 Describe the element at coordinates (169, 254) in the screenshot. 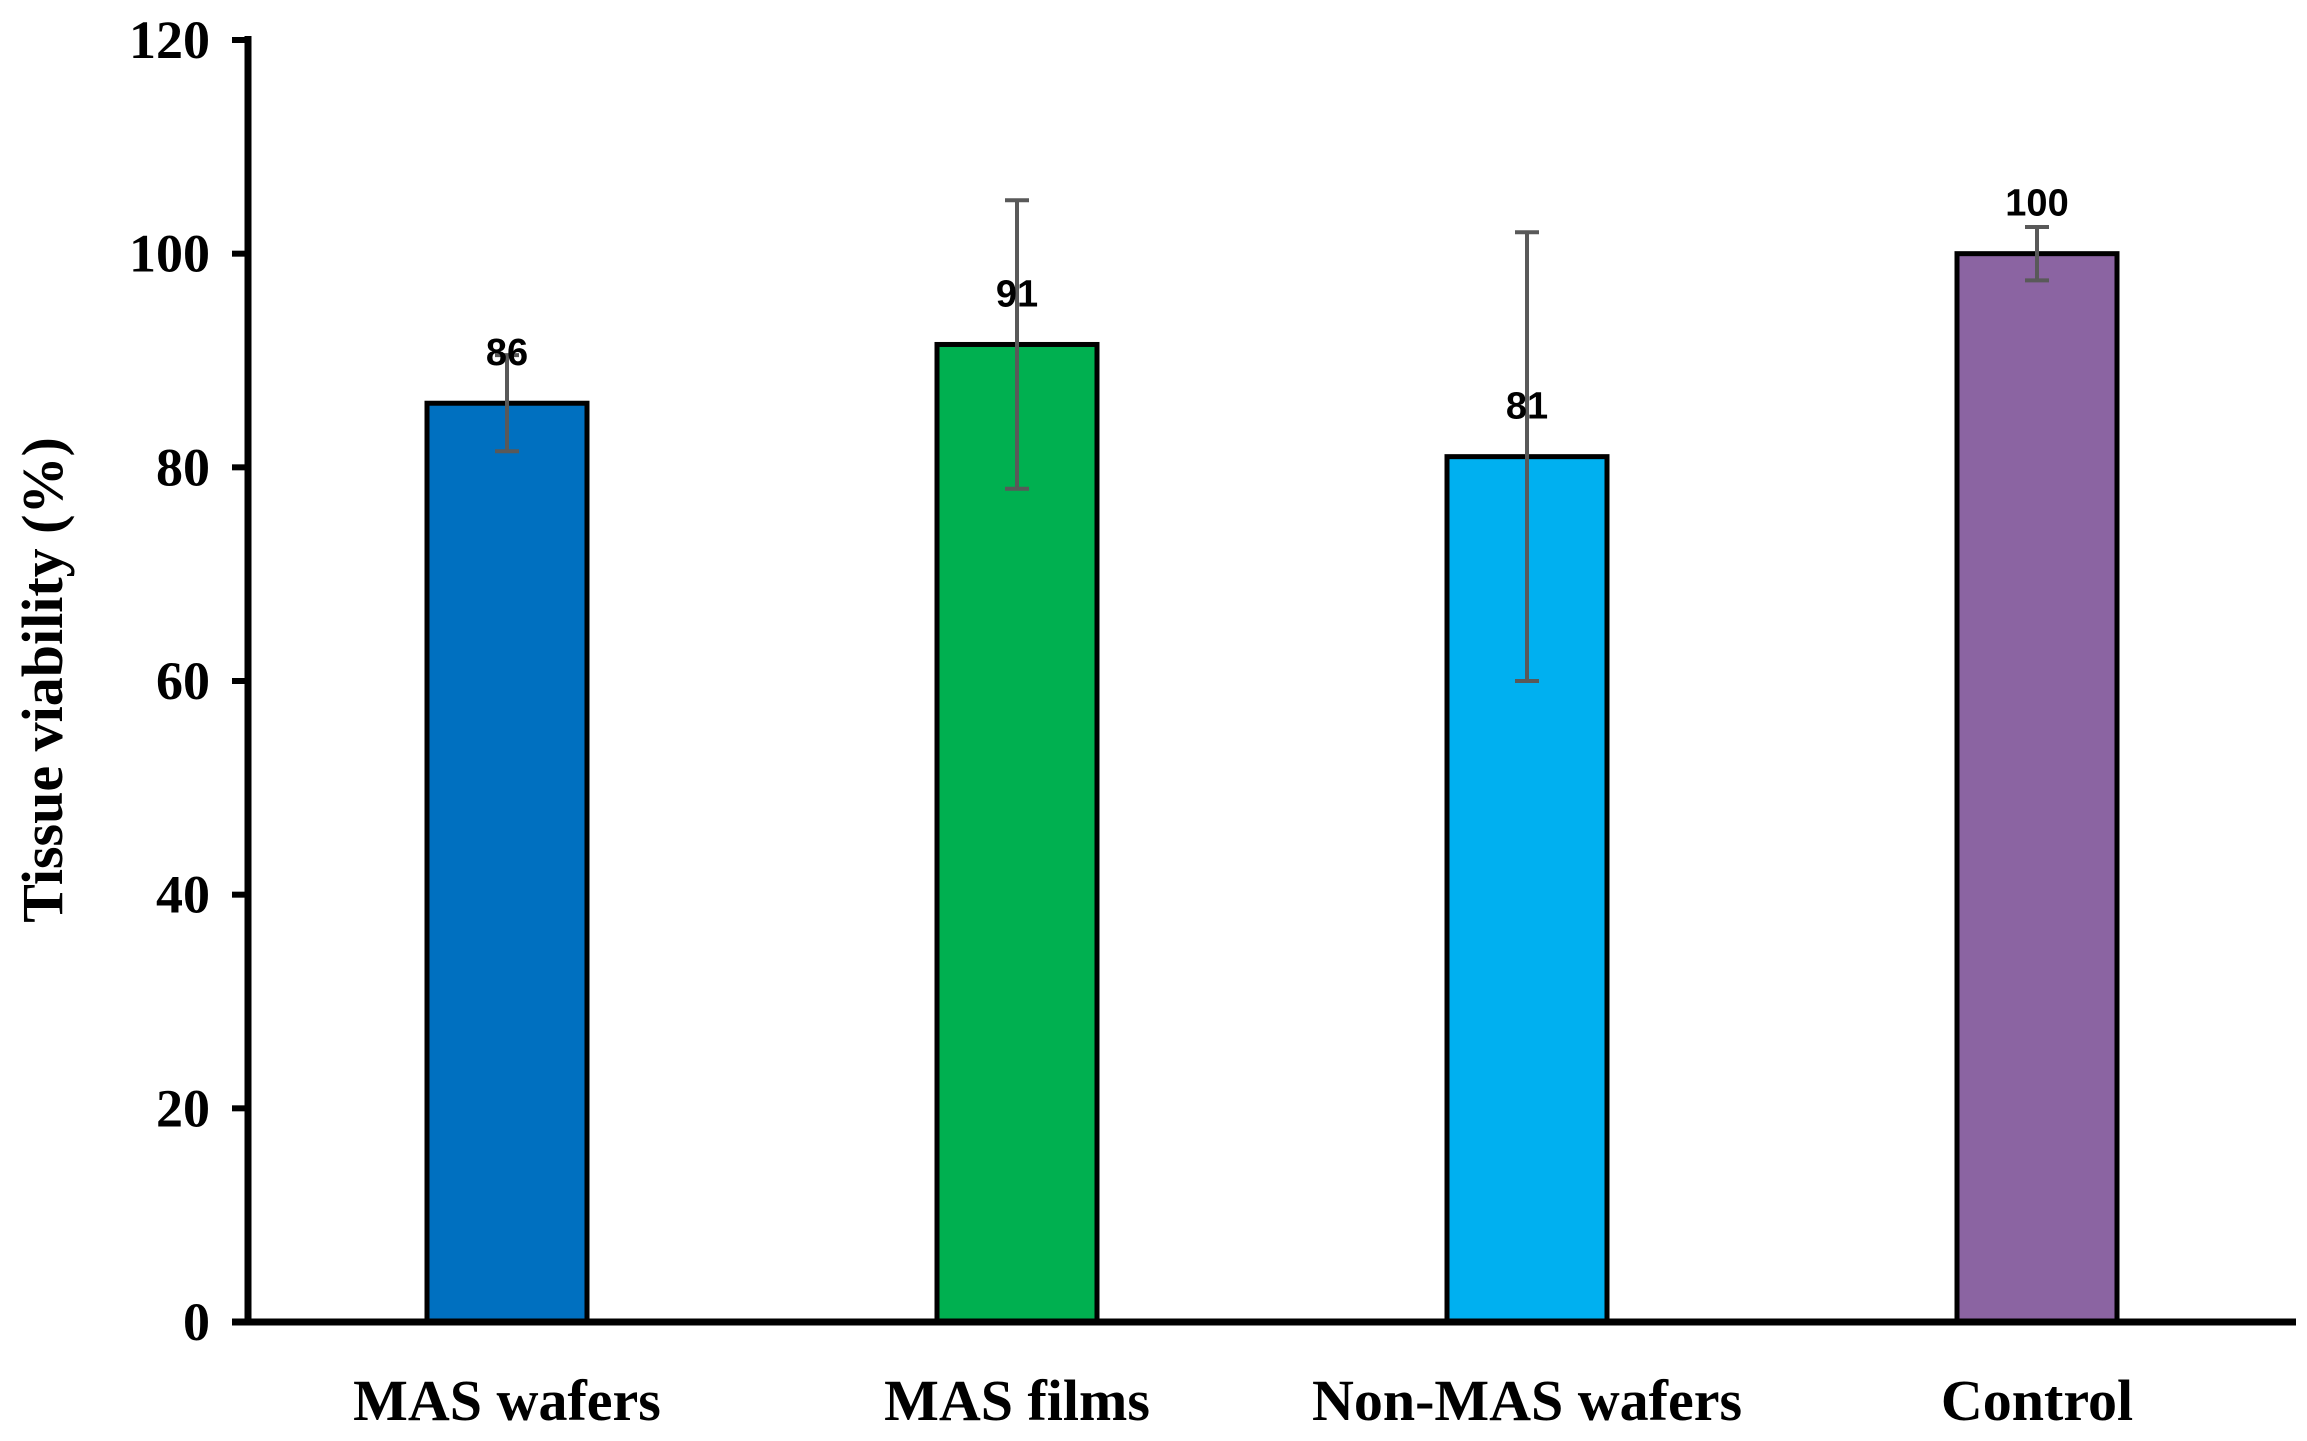

I see `y-tick-label-100: 100` at that location.